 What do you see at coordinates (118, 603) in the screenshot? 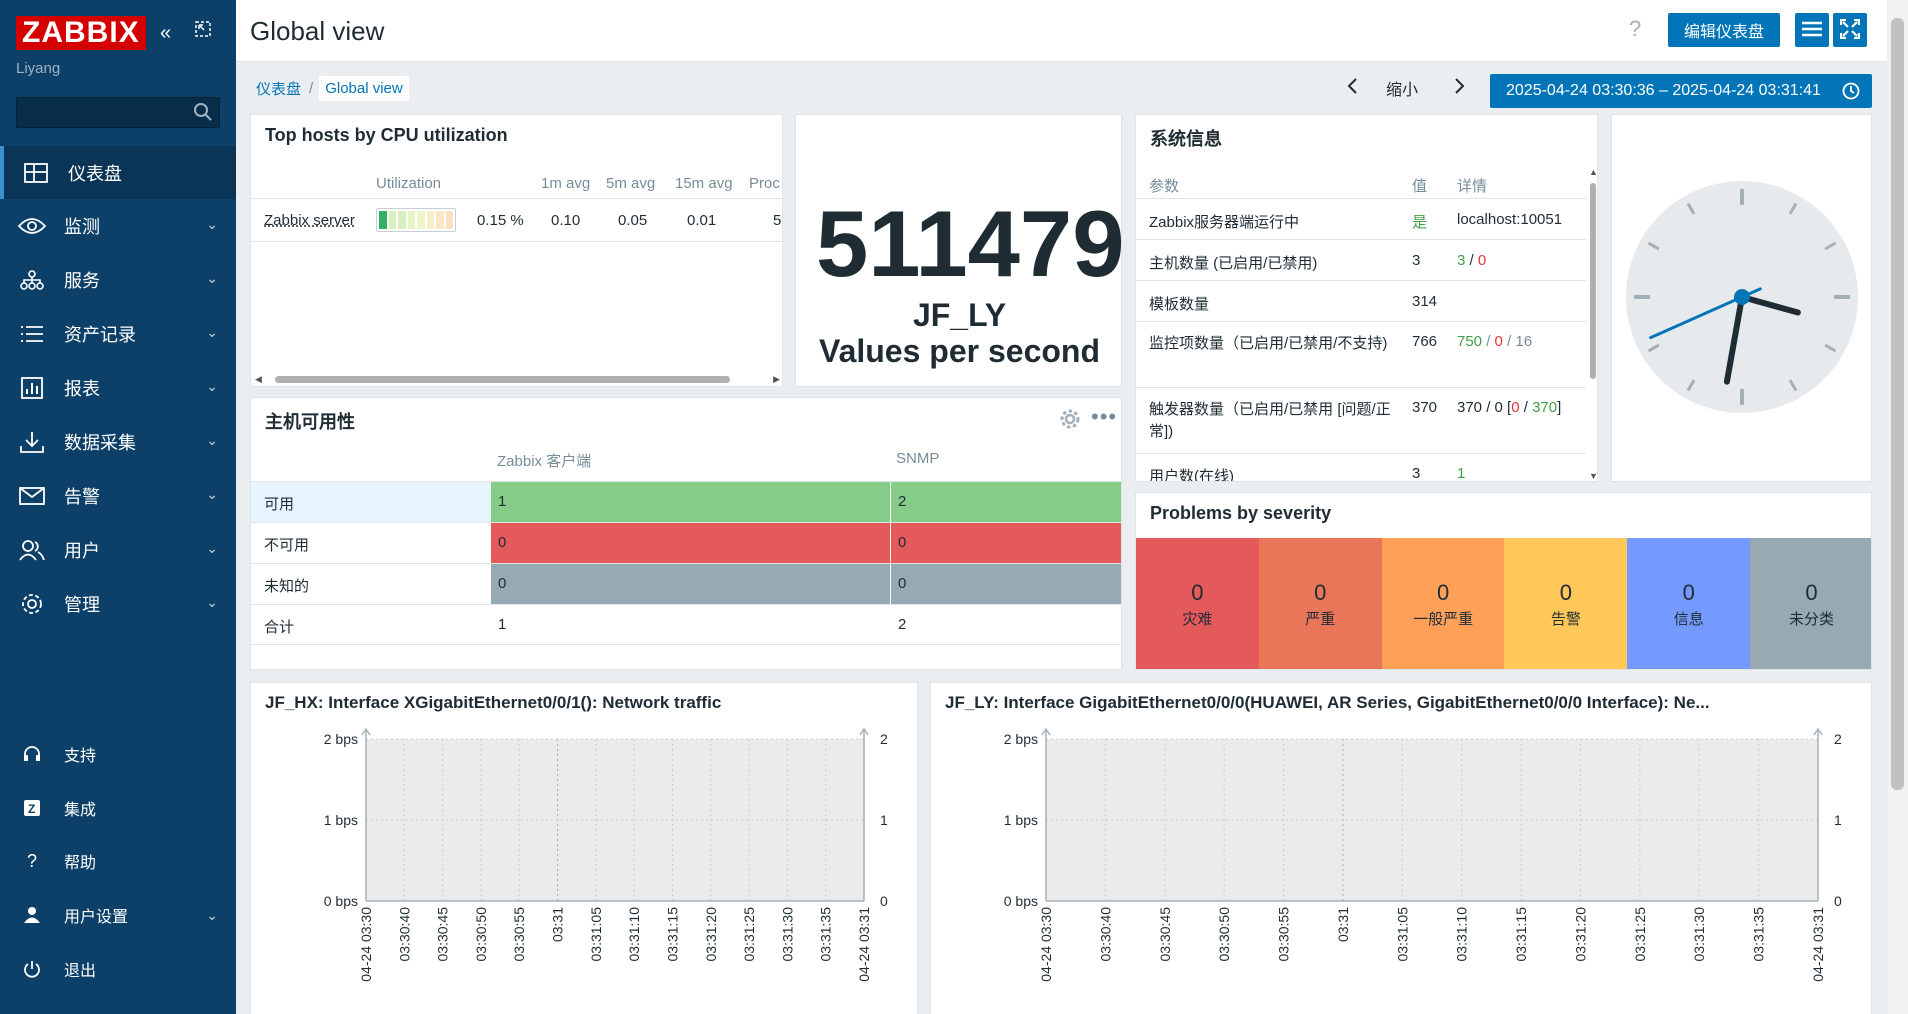
I see `menu-item-administration: 管理 ⌄` at bounding box center [118, 603].